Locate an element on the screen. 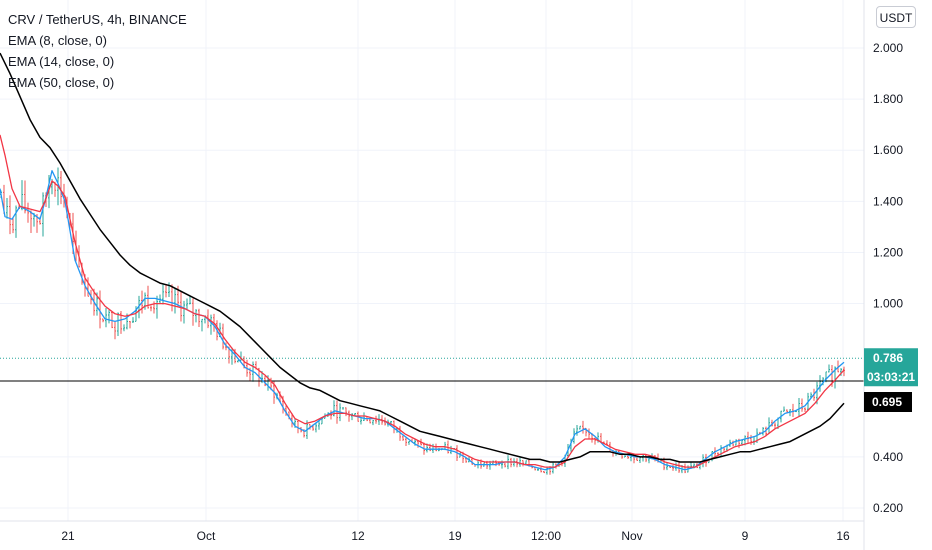 The width and height of the screenshot is (932, 550). y-tick-label: 0.400 is located at coordinates (888, 457).